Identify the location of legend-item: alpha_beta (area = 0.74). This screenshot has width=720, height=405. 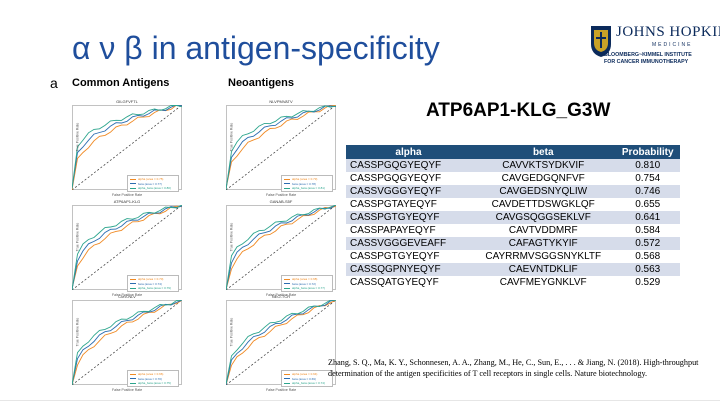
(304, 383).